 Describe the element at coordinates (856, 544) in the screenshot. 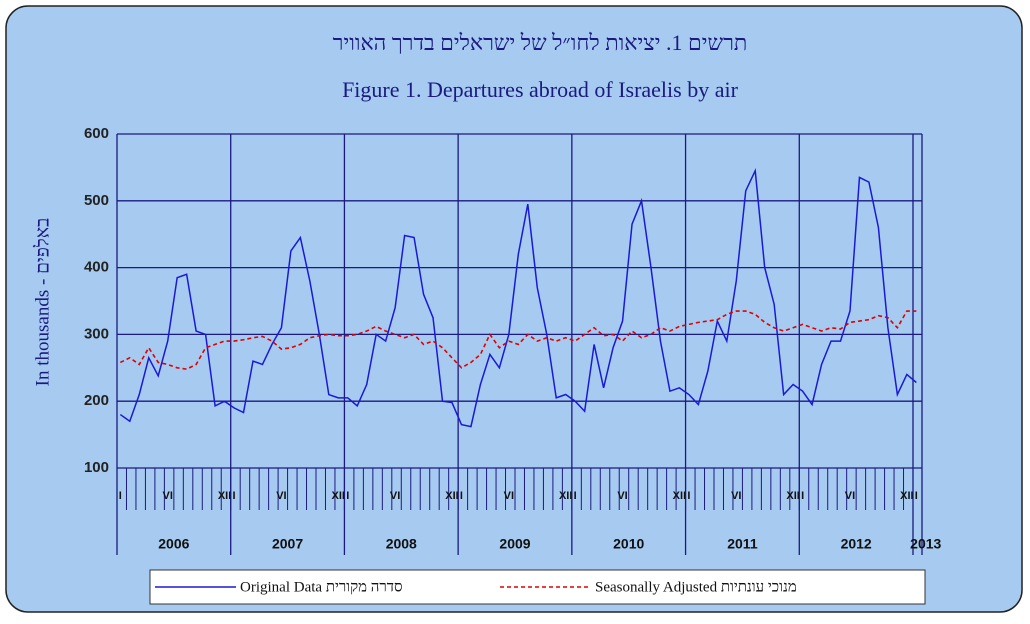

I see `year-label: 2012` at that location.